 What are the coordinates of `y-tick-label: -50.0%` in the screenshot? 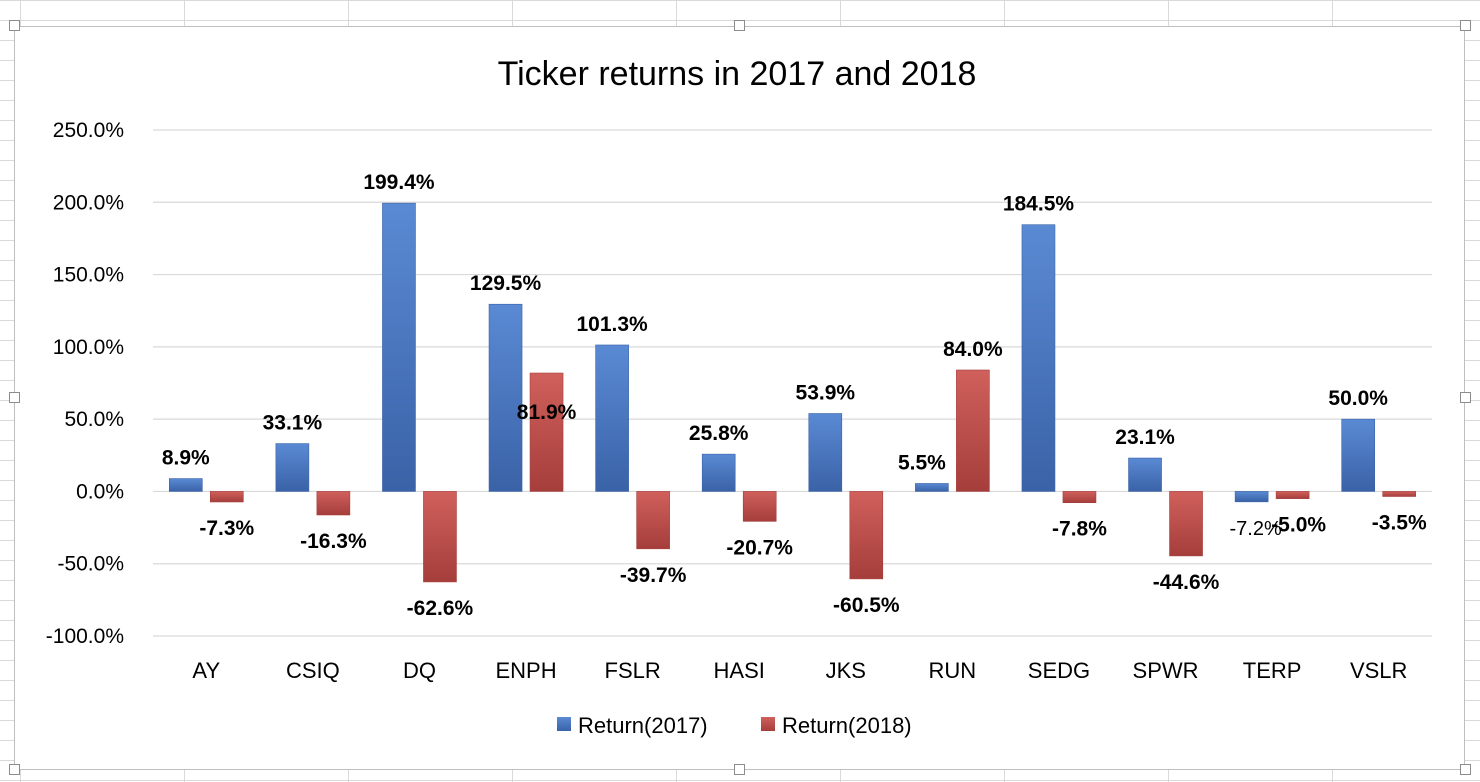 It's located at (90, 564).